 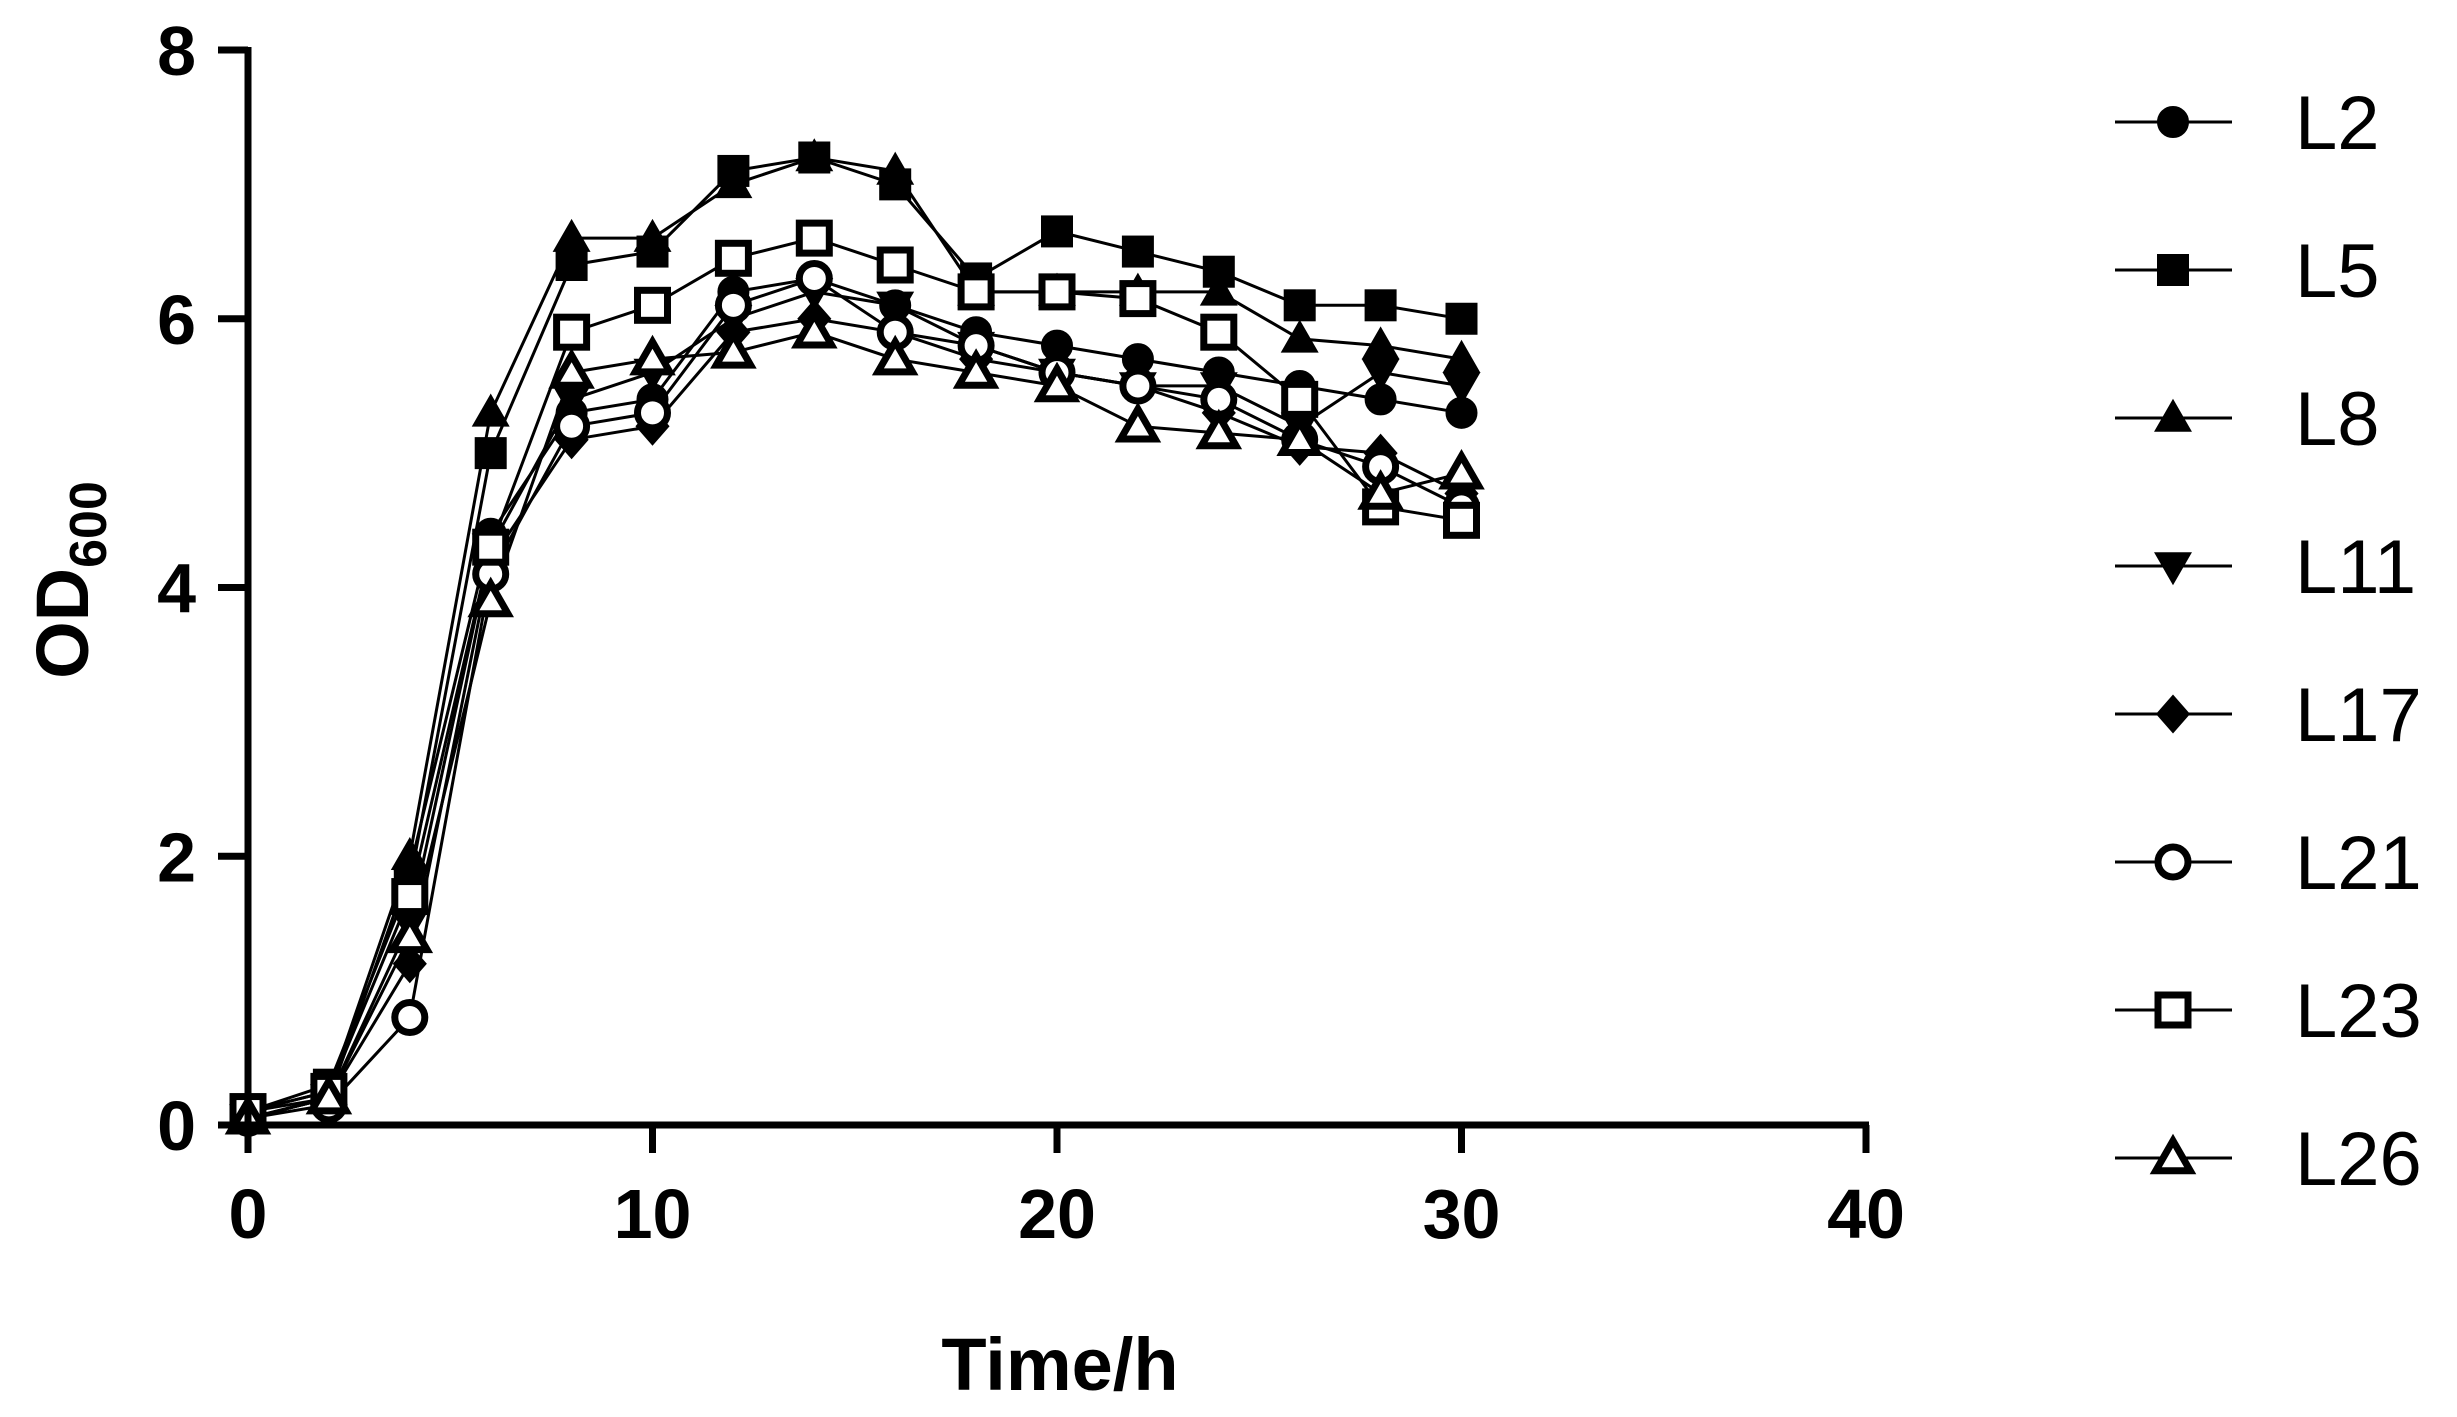 I want to click on legend-label: L17, so click(x=2358, y=715).